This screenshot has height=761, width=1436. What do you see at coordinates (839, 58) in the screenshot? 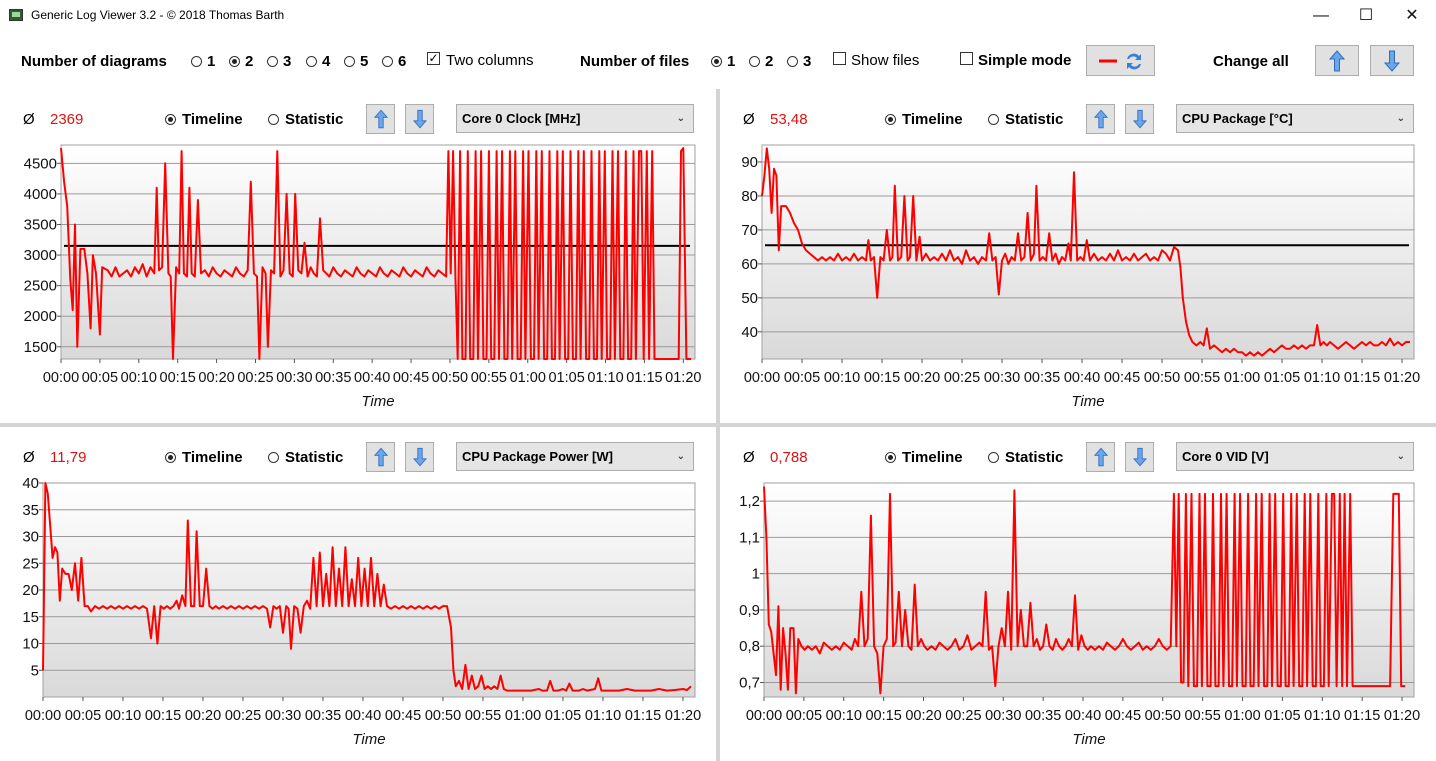
I see `show-files-checkbox` at bounding box center [839, 58].